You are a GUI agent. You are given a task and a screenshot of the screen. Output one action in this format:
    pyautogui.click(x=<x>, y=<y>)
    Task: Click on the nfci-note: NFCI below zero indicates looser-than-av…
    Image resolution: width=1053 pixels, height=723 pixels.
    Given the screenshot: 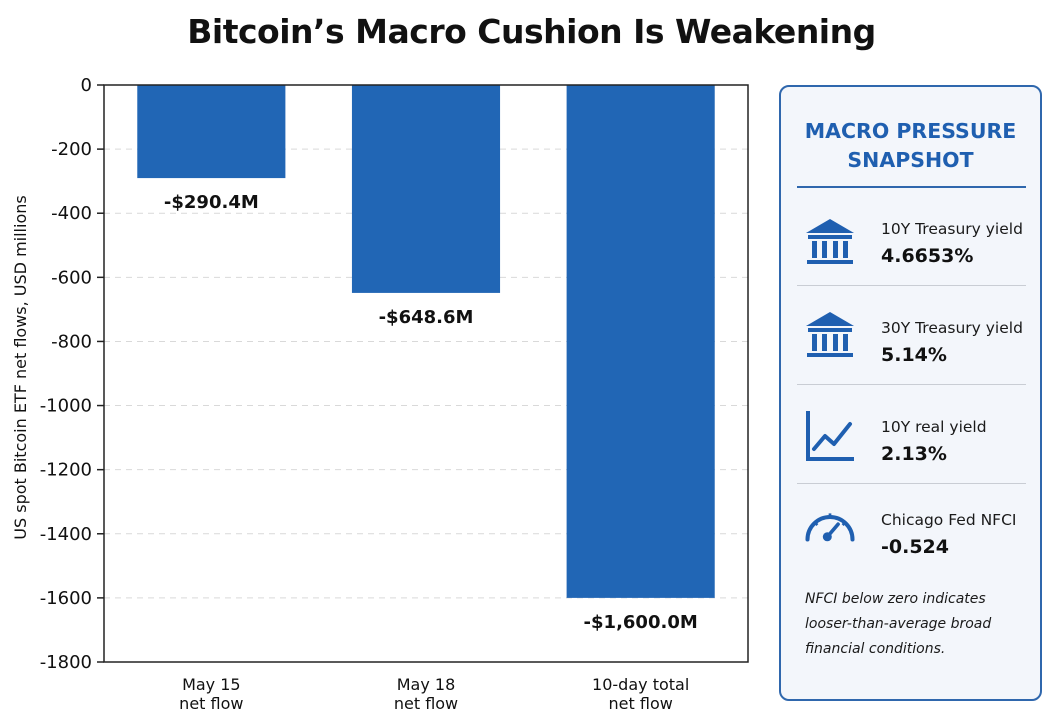 What is the action you would take?
    pyautogui.click(x=898, y=624)
    